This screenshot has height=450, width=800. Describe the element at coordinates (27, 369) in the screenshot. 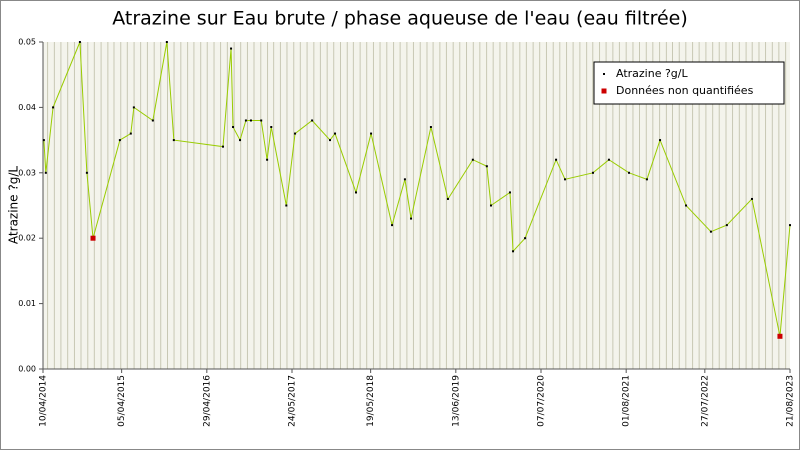

I see `y-tick-label: 0.00` at that location.